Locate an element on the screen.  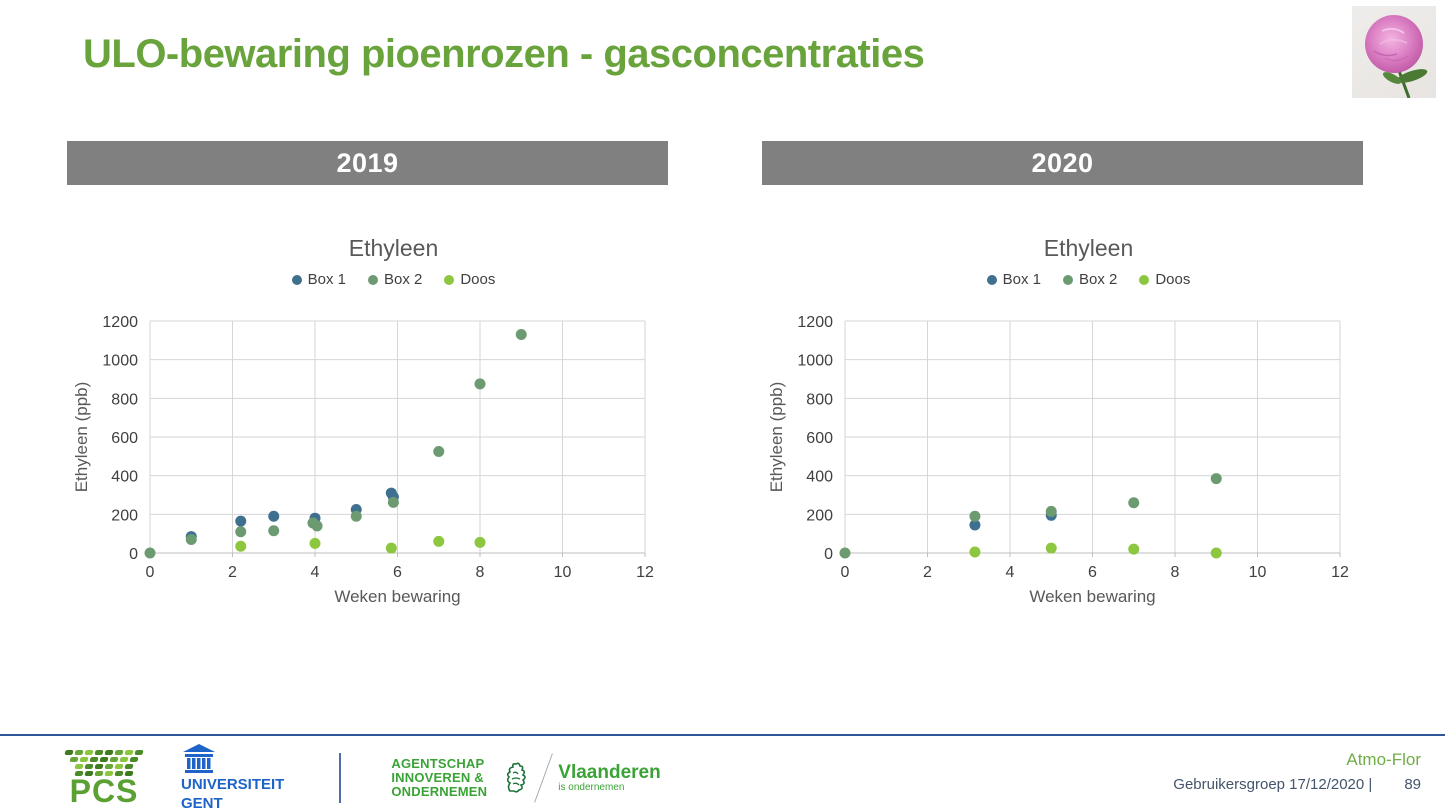
footer-note: Gebruikersgroep 17/12/2020 | 89 is located at coordinates (1297, 784).